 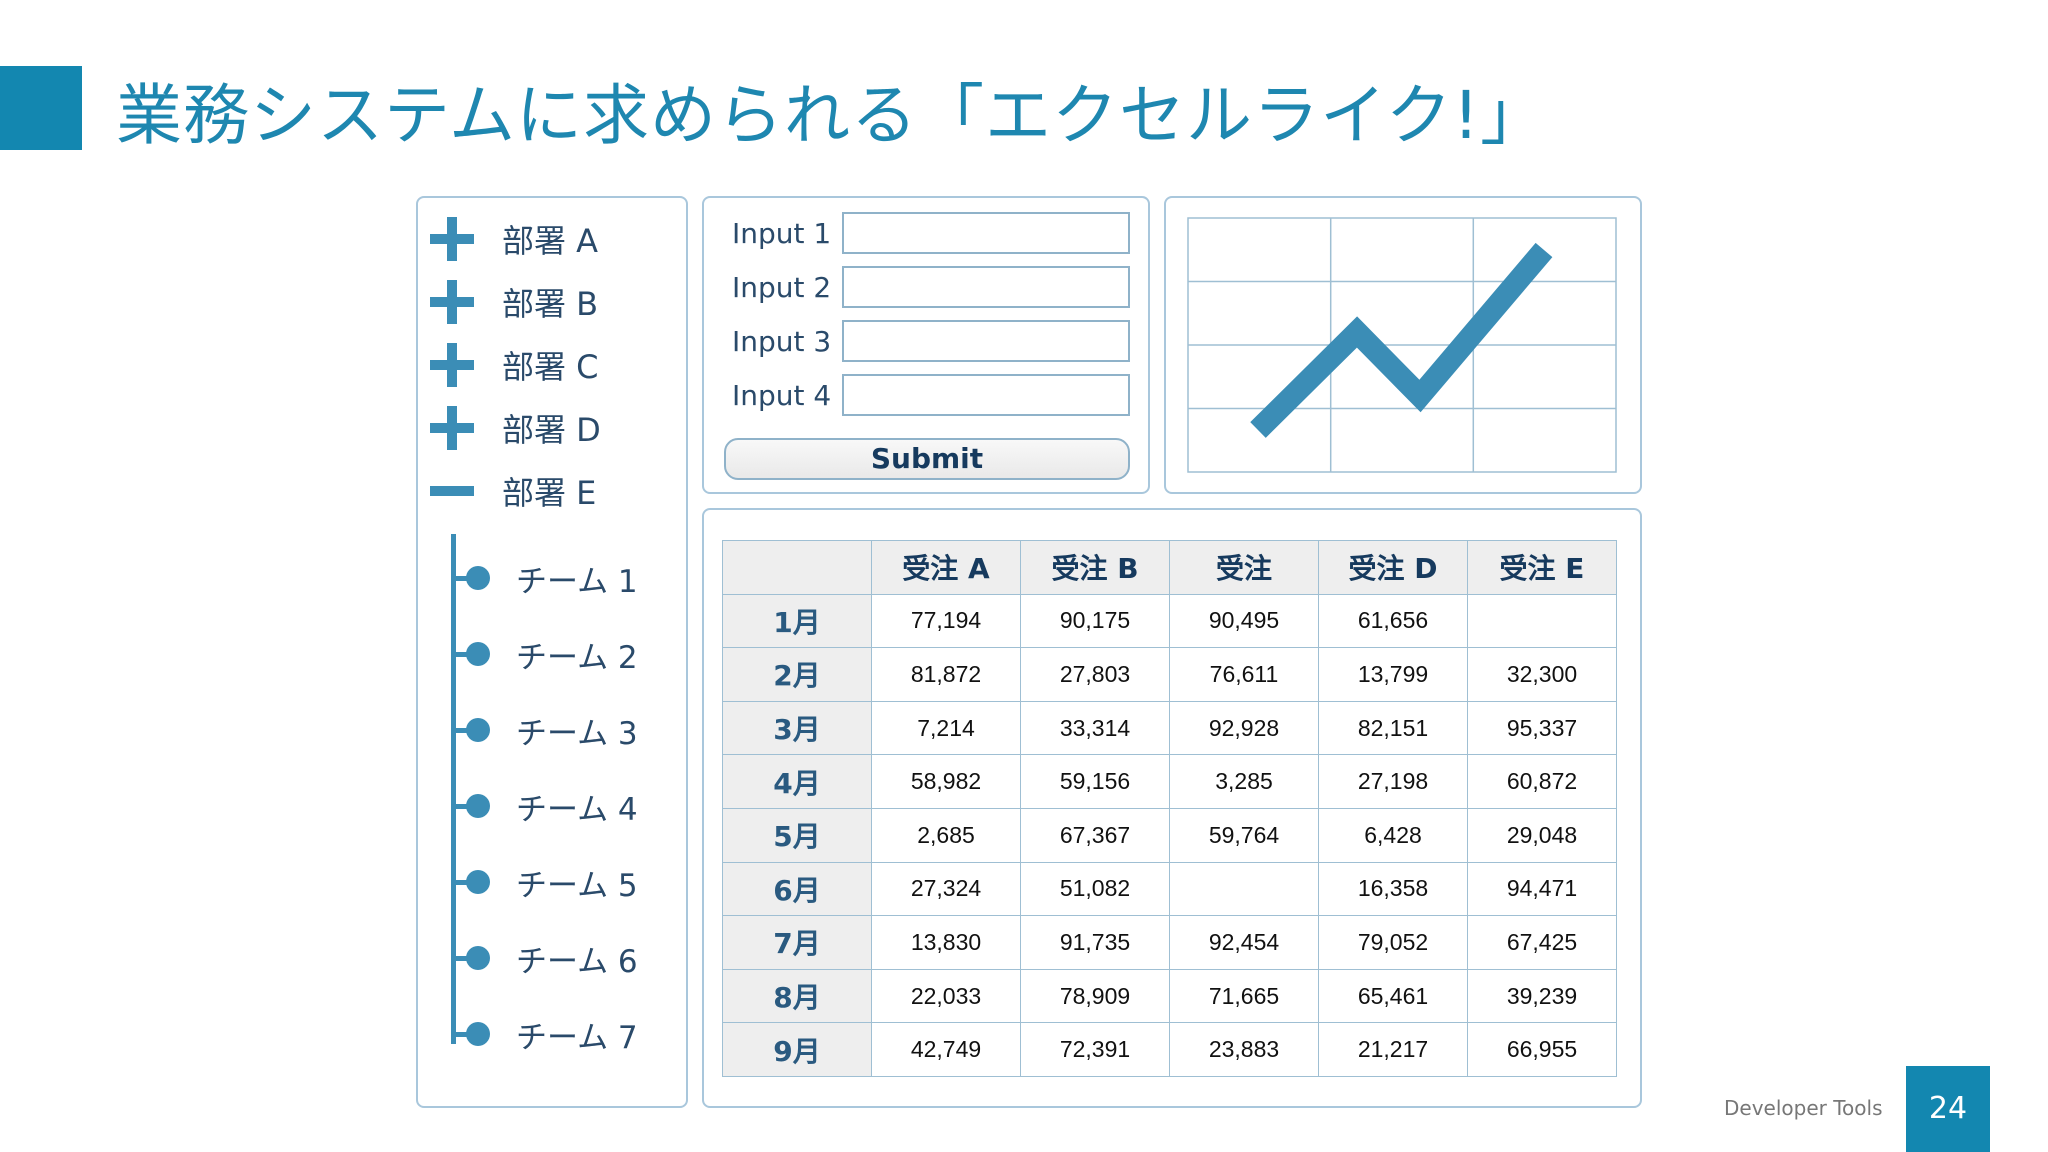 I want to click on table-cell: 22,033, so click(x=946, y=996).